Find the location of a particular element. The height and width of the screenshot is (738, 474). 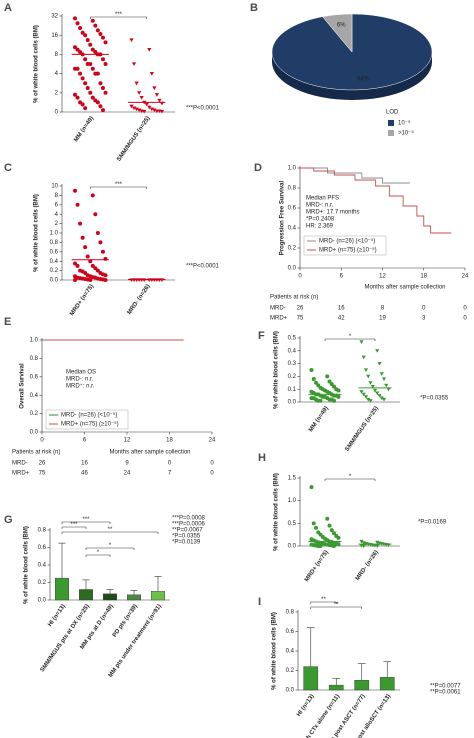

x-tick-label: 24 is located at coordinates (212, 441).